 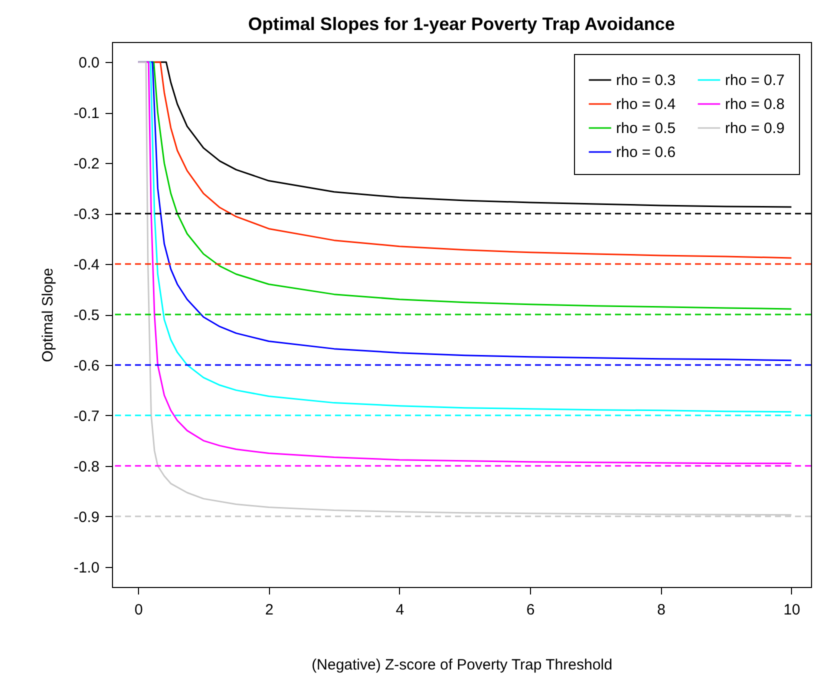 What do you see at coordinates (87, 416) in the screenshot?
I see `y-tick-label: -0.7` at bounding box center [87, 416].